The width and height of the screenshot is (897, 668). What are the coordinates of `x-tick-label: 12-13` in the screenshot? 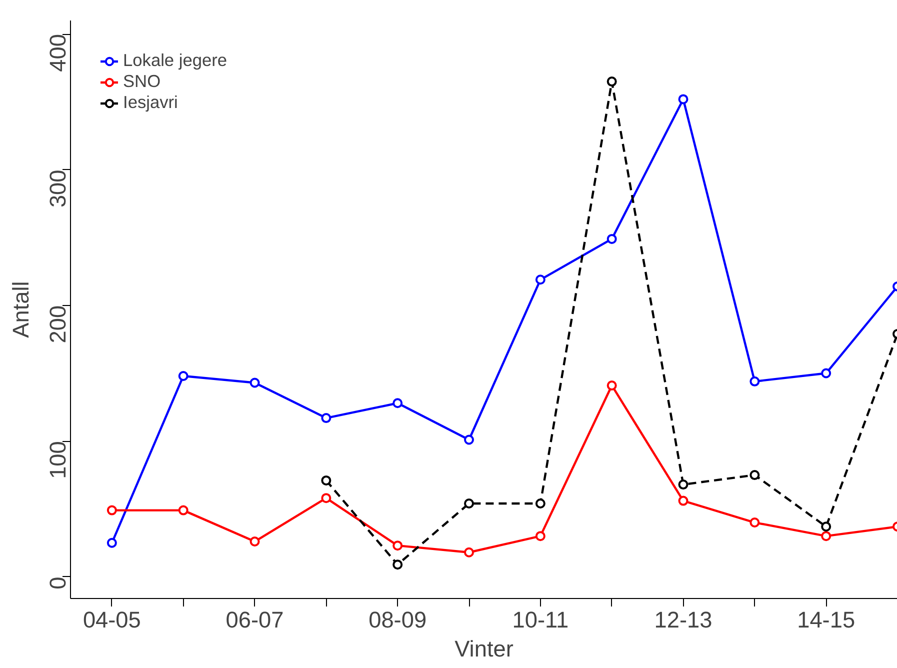 It's located at (683, 619).